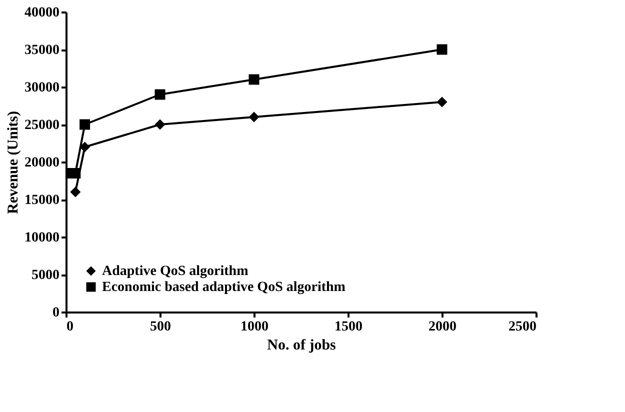 The width and height of the screenshot is (625, 412). Describe the element at coordinates (42, 88) in the screenshot. I see `y-tick-label: 30000` at that location.